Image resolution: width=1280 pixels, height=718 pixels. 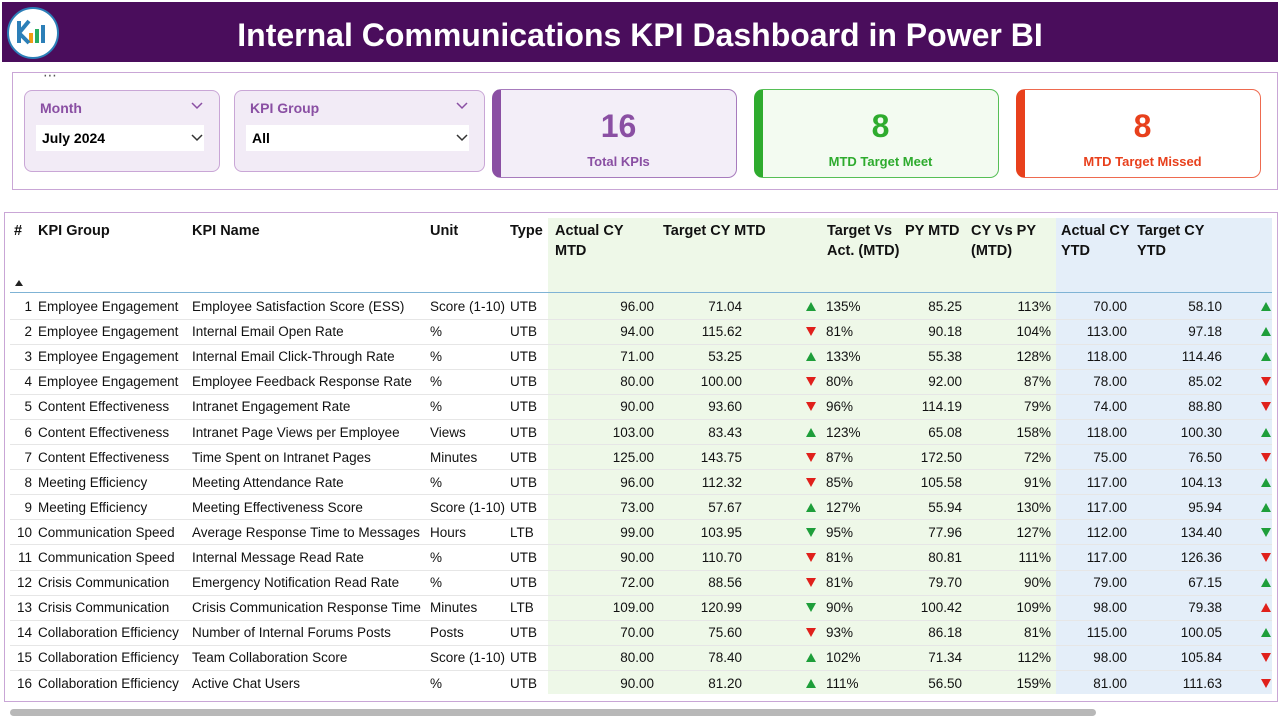 I want to click on table-cell: 98.00, so click(x=1110, y=658).